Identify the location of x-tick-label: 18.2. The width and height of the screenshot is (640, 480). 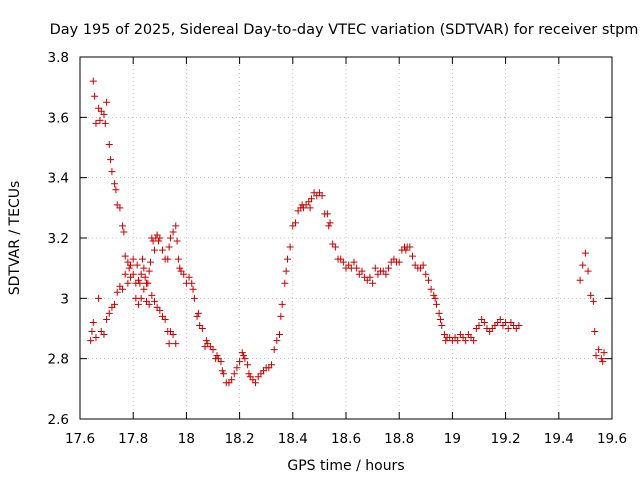
(240, 439).